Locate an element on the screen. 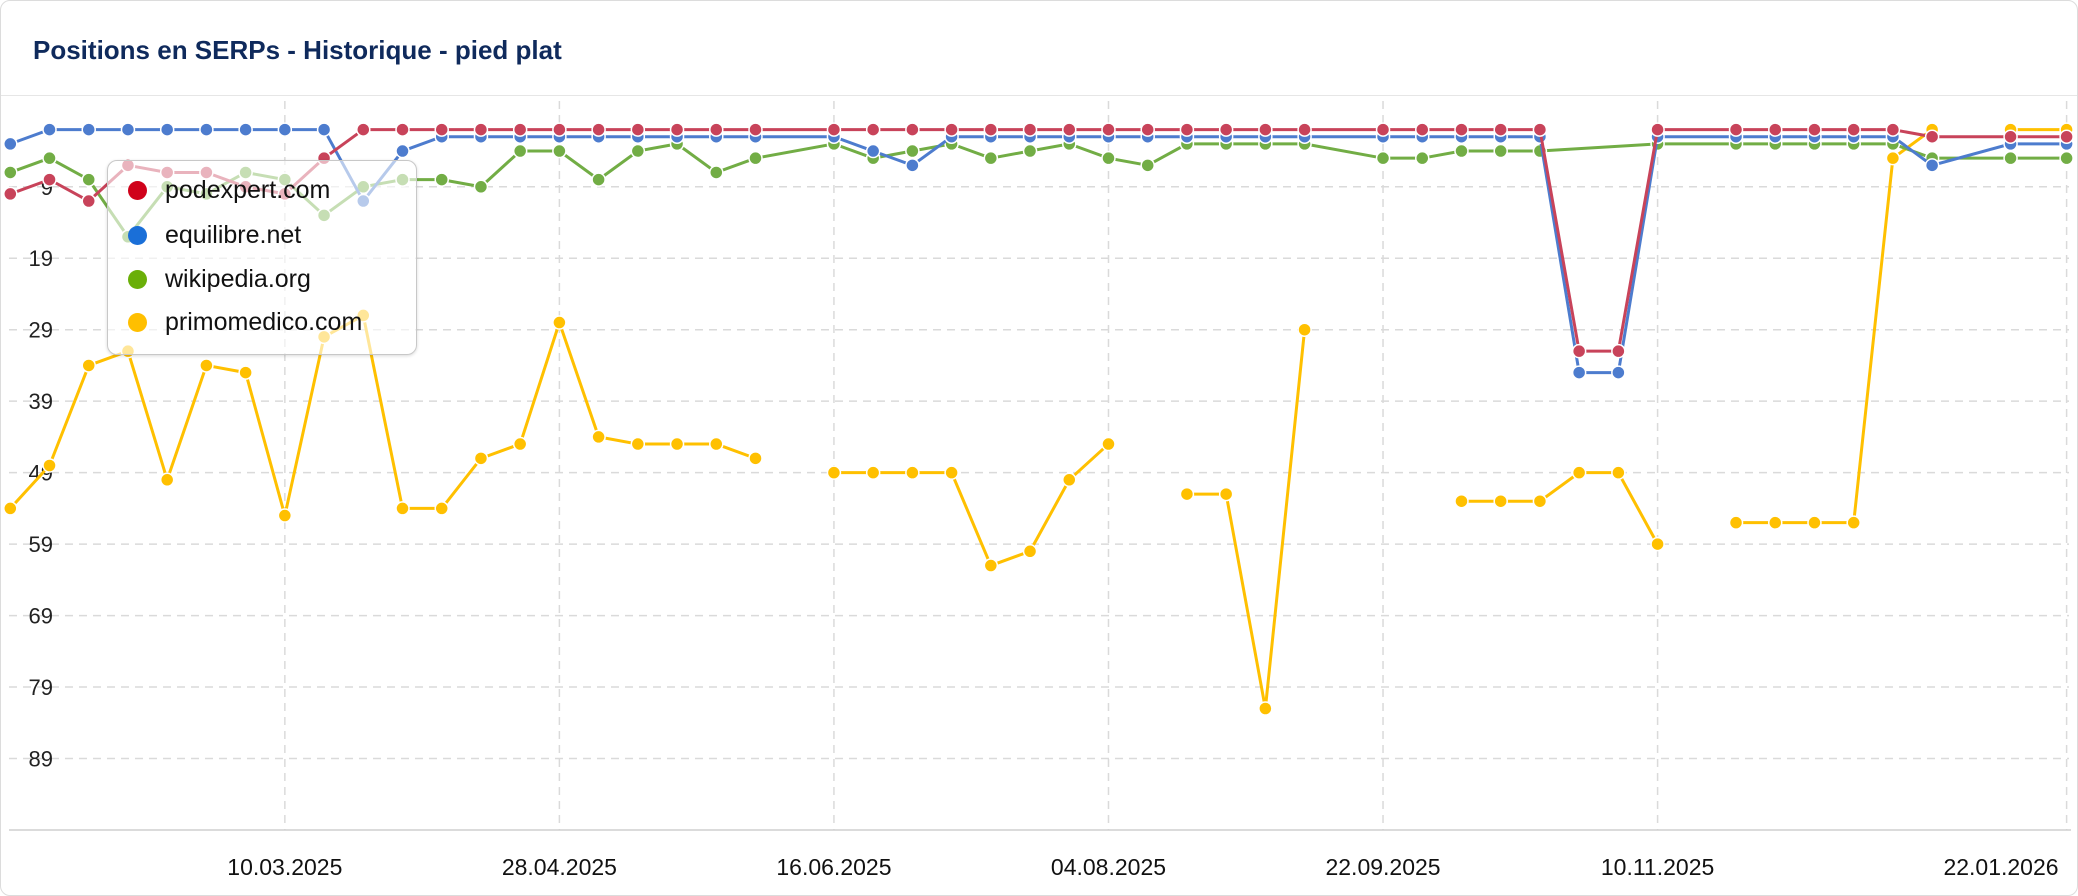 The height and width of the screenshot is (896, 2078). y-tick-label: 29 is located at coordinates (41, 330).